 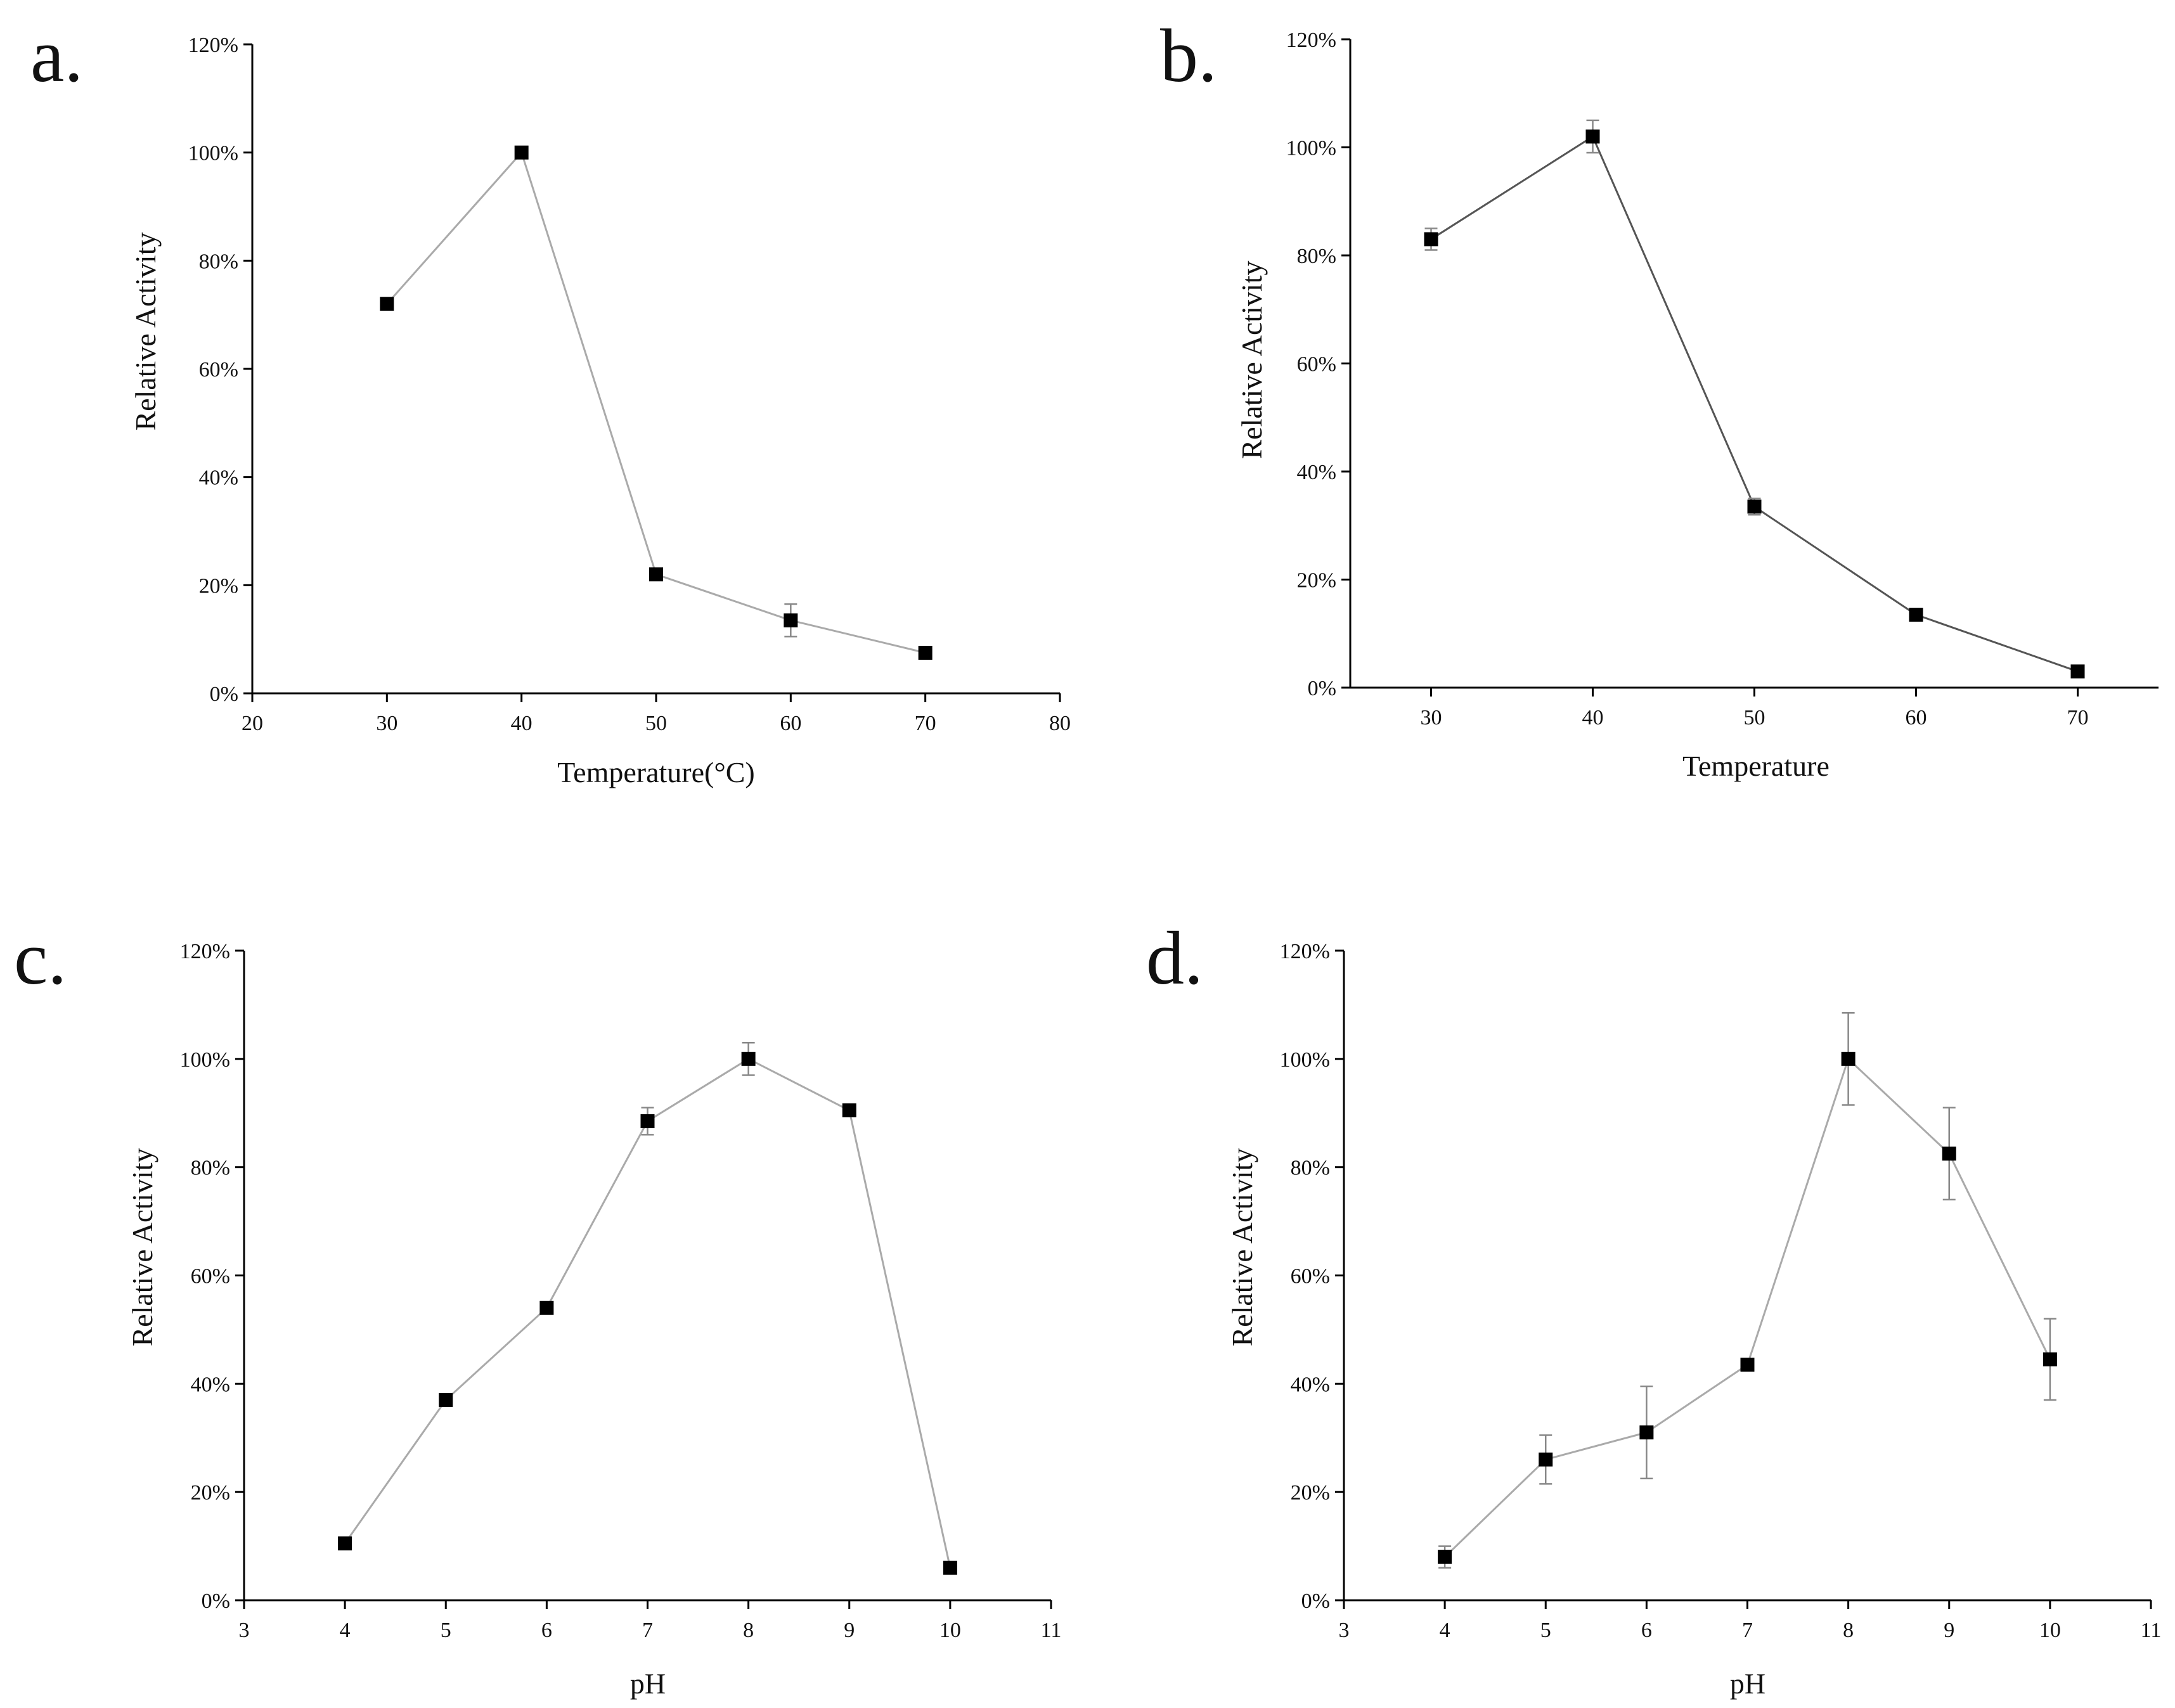 I want to click on y-axis-title-a: Relative Activity, so click(x=146, y=332).